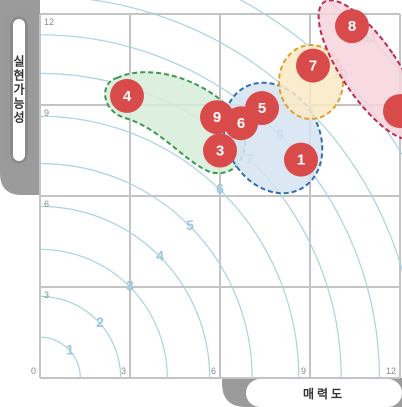 The height and width of the screenshot is (407, 402). I want to click on x-tick-label: 12, so click(391, 371).